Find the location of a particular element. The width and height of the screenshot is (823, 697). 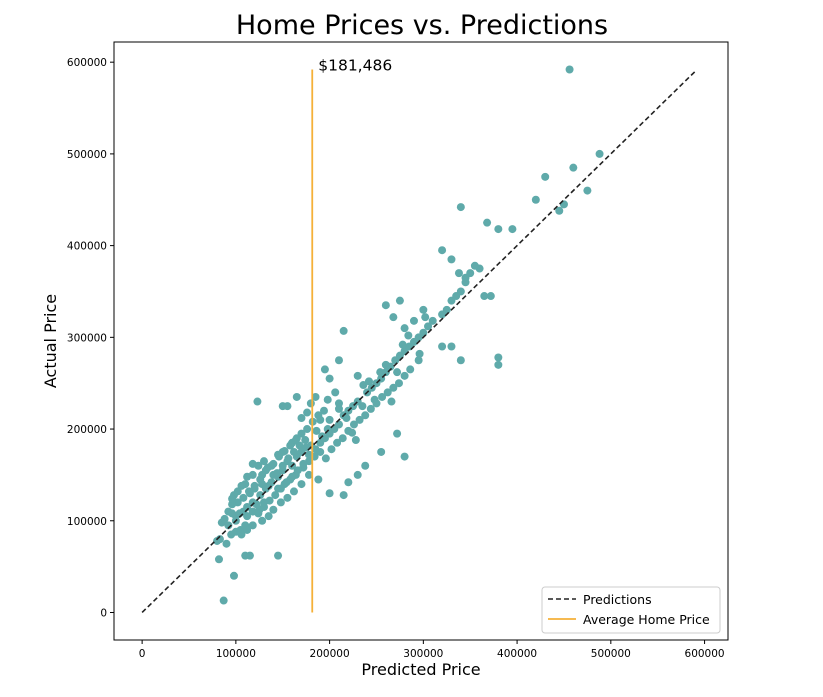

x-axis-ticks: 0 100000 200000 300000 400000 500000 600000 is located at coordinates (432, 650).